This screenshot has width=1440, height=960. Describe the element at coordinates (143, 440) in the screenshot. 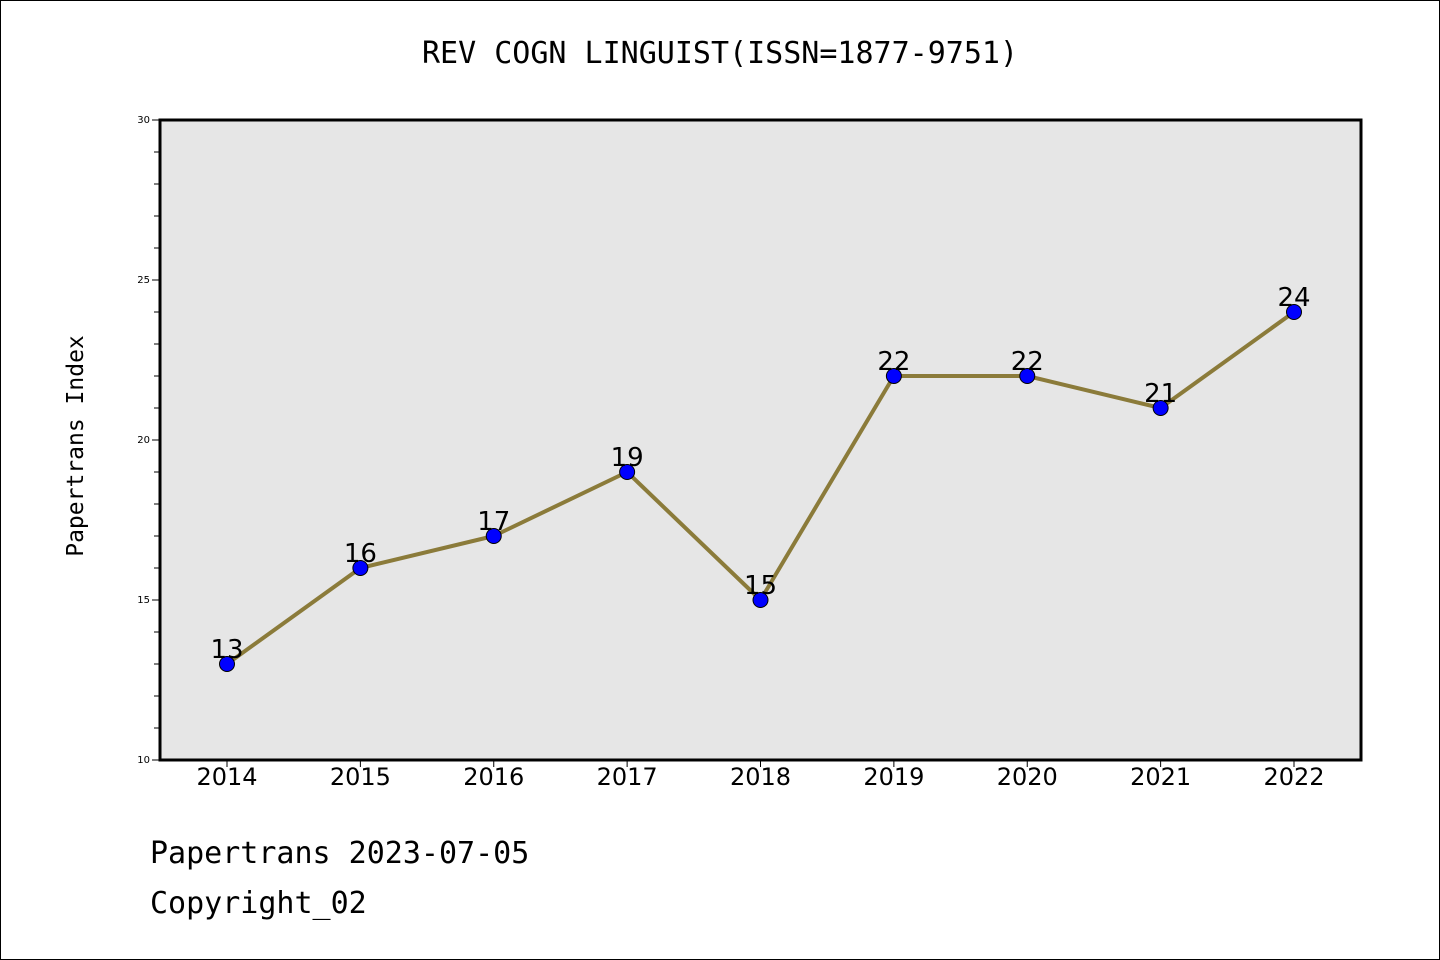

I see `y-tick-label: 20` at that location.